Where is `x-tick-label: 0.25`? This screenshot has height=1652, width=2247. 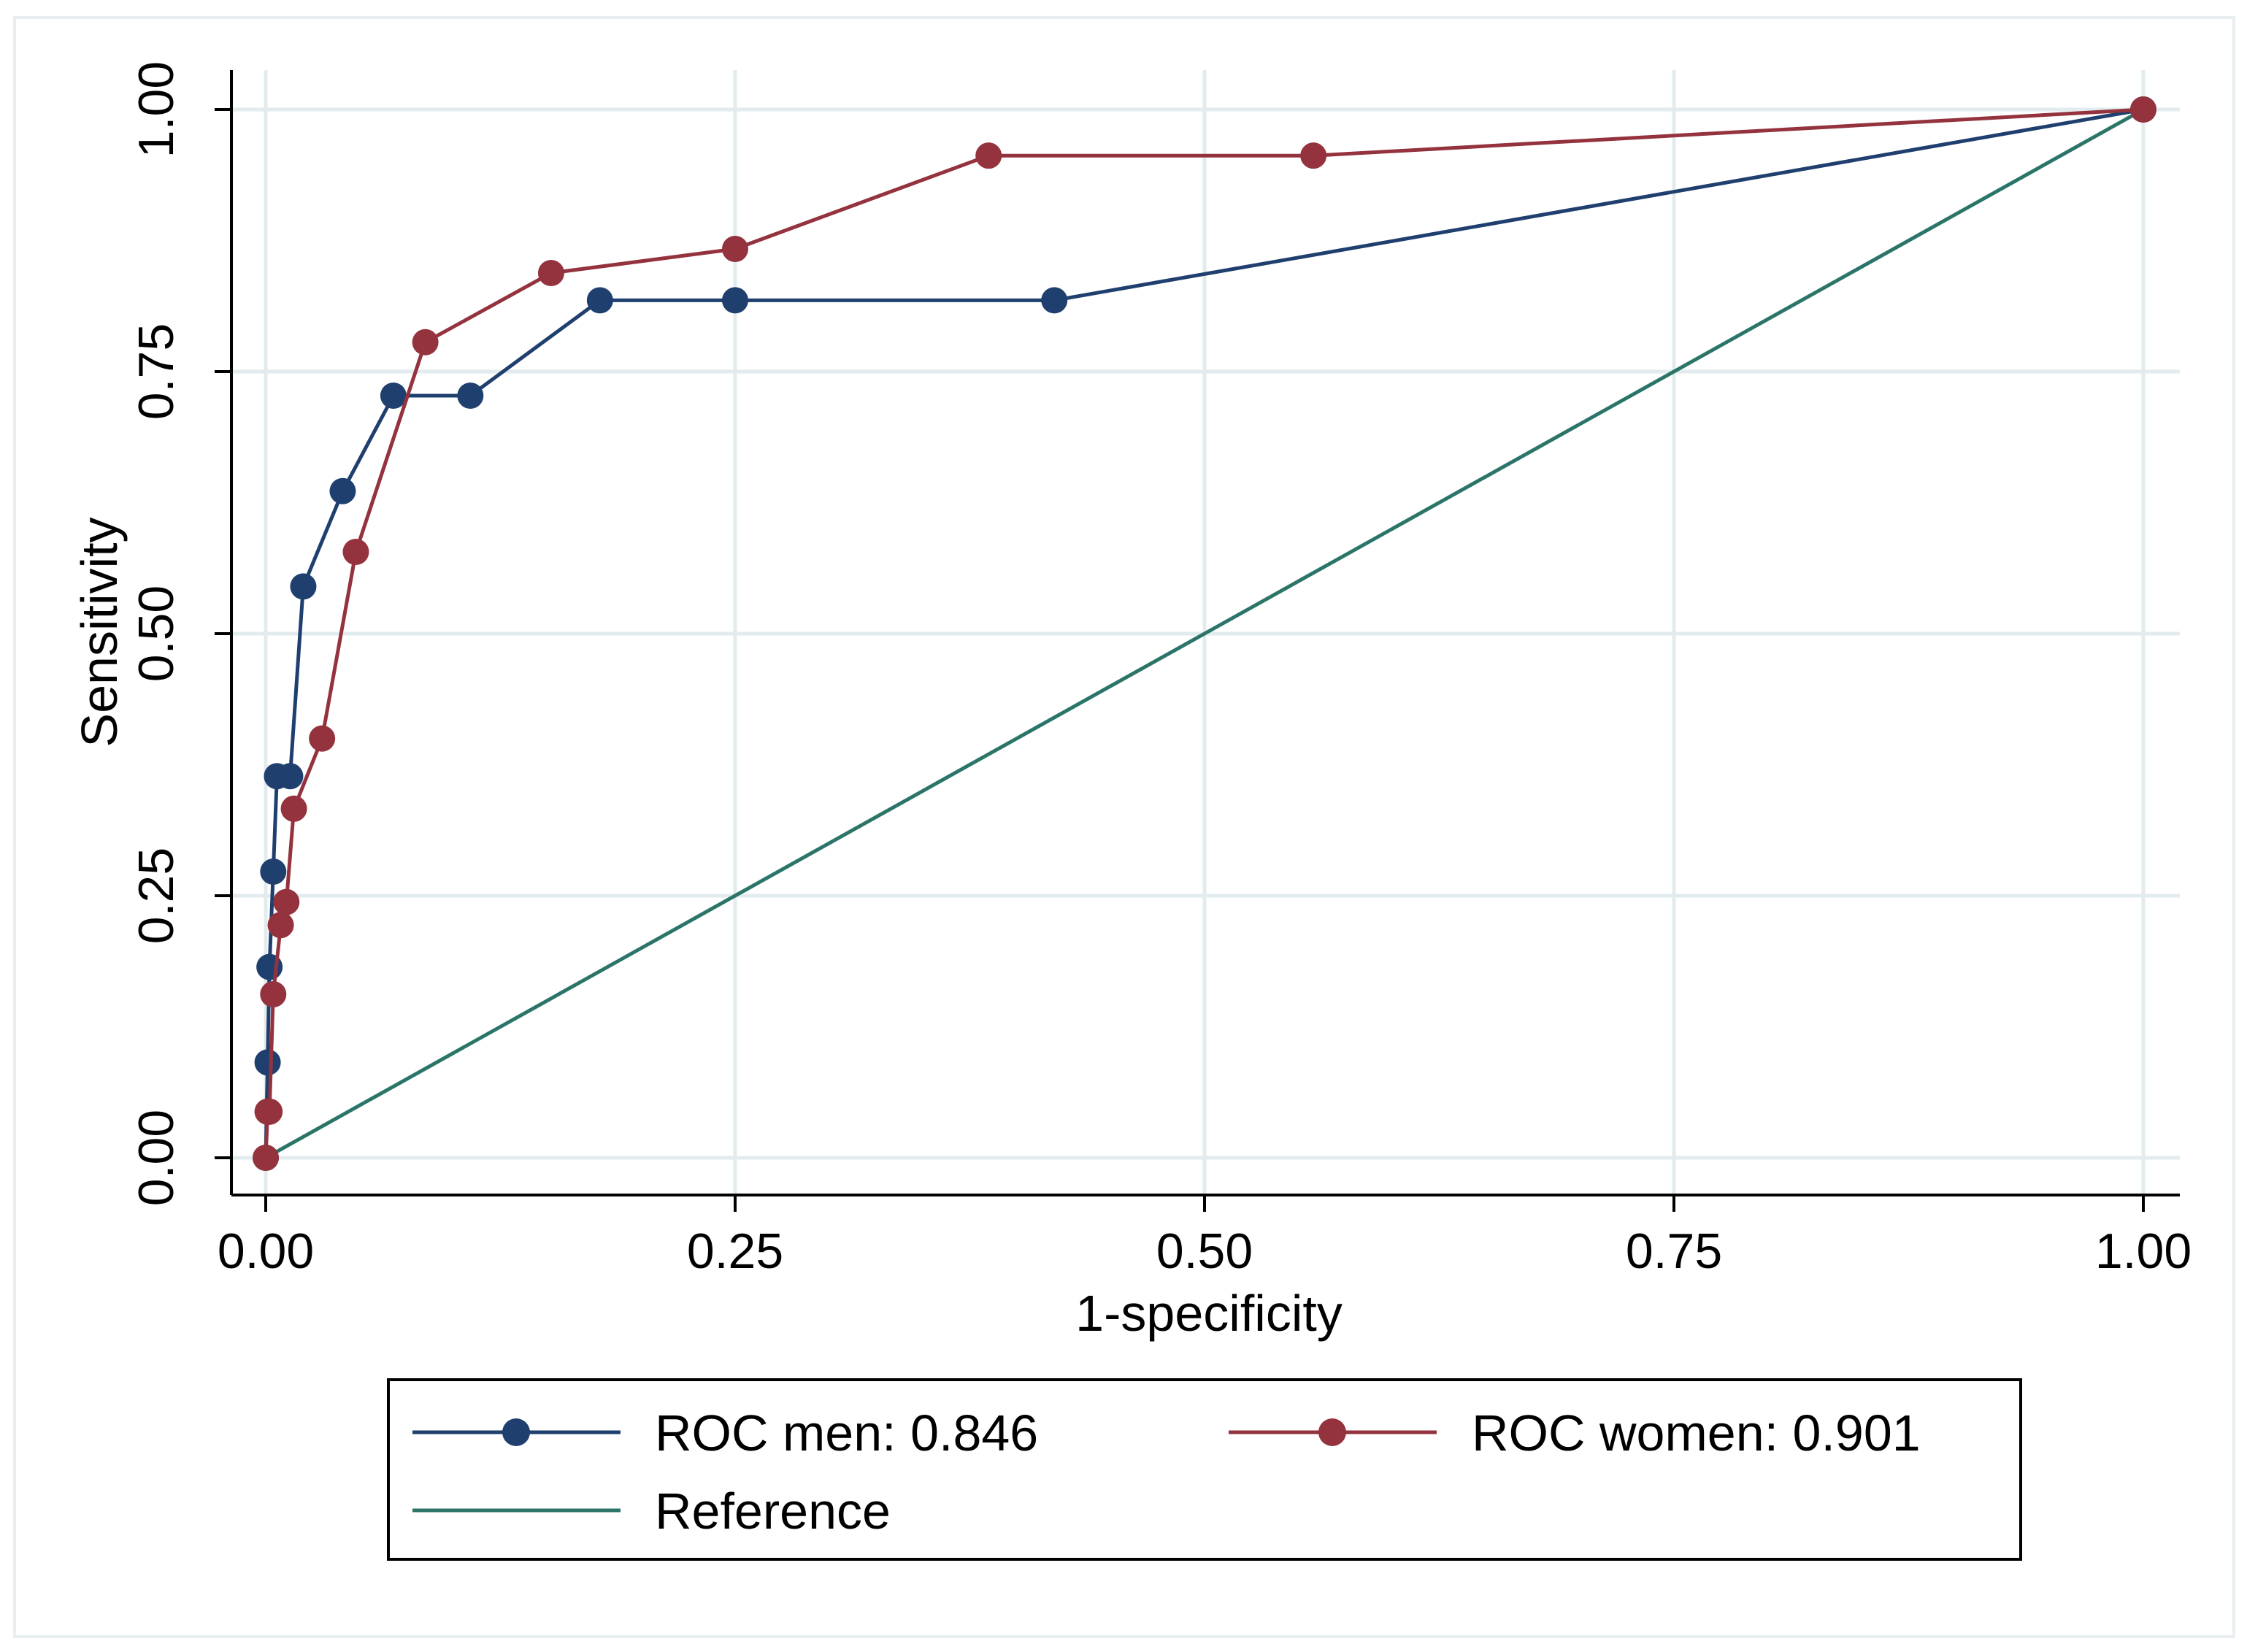
x-tick-label: 0.25 is located at coordinates (735, 1251).